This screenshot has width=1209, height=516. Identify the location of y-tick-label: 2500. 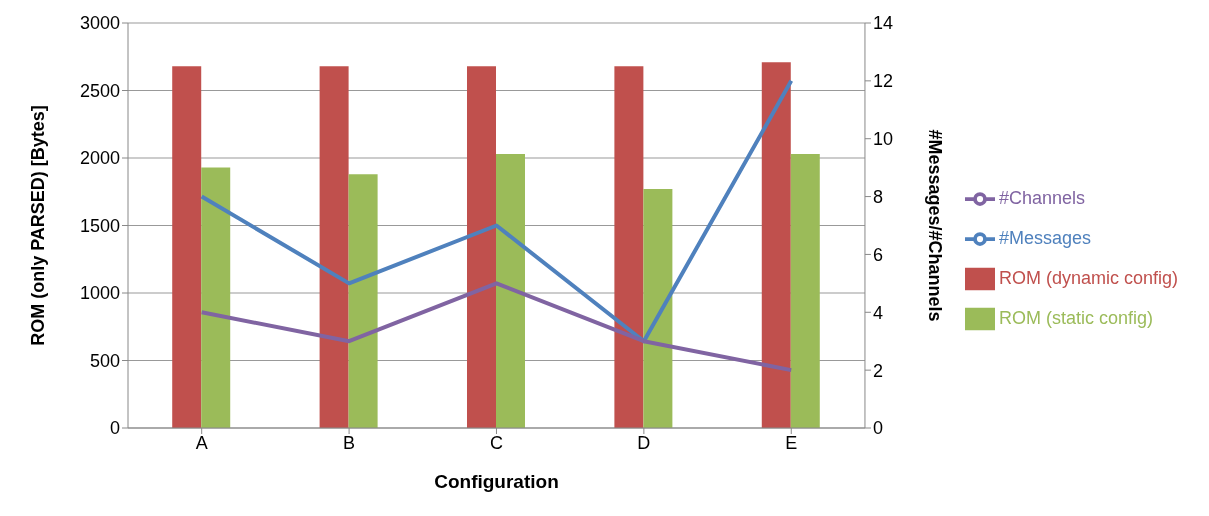
(99, 90).